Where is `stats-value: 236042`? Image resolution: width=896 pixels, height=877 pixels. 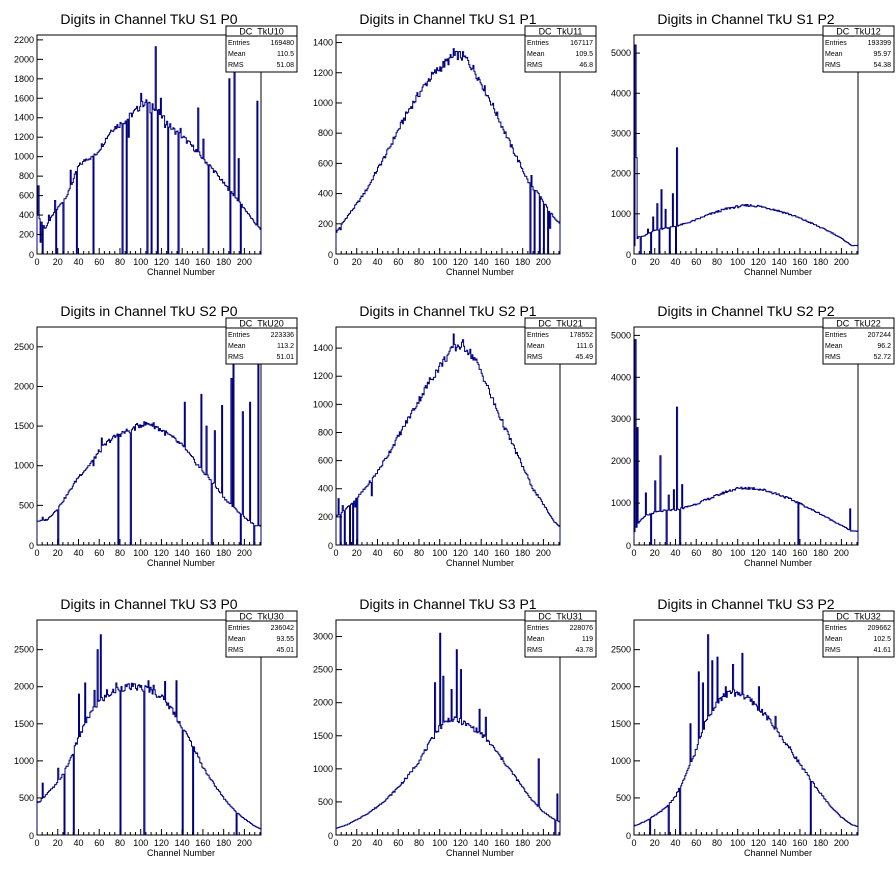
stats-value: 236042 is located at coordinates (282, 628).